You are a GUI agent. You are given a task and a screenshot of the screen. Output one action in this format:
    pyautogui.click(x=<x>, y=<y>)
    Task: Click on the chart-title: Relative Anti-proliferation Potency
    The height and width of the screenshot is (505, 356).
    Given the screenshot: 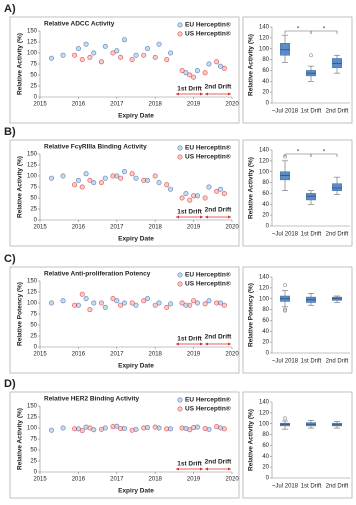 What is the action you would take?
    pyautogui.click(x=97, y=274)
    